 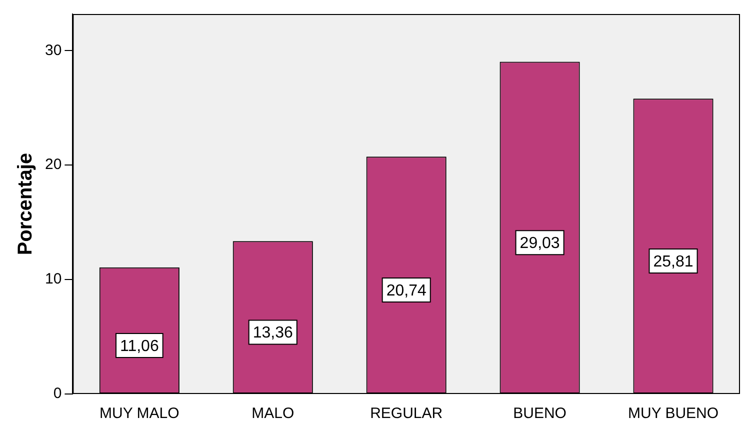 What do you see at coordinates (673, 261) in the screenshot?
I see `data-label: 25,81` at bounding box center [673, 261].